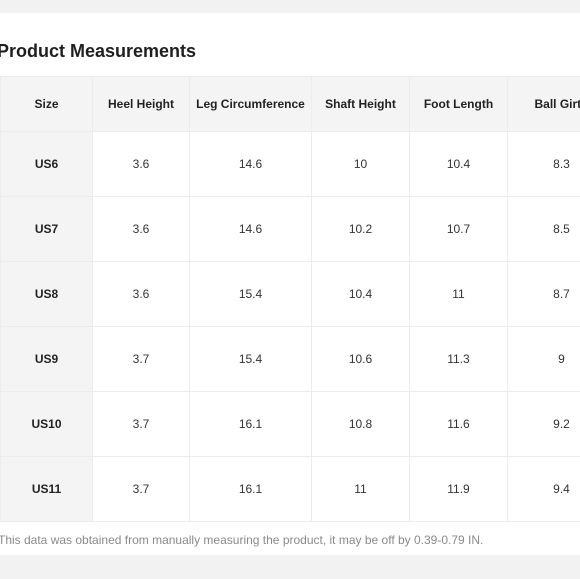  I want to click on column-header-foot-length: Foot Length, so click(458, 104).